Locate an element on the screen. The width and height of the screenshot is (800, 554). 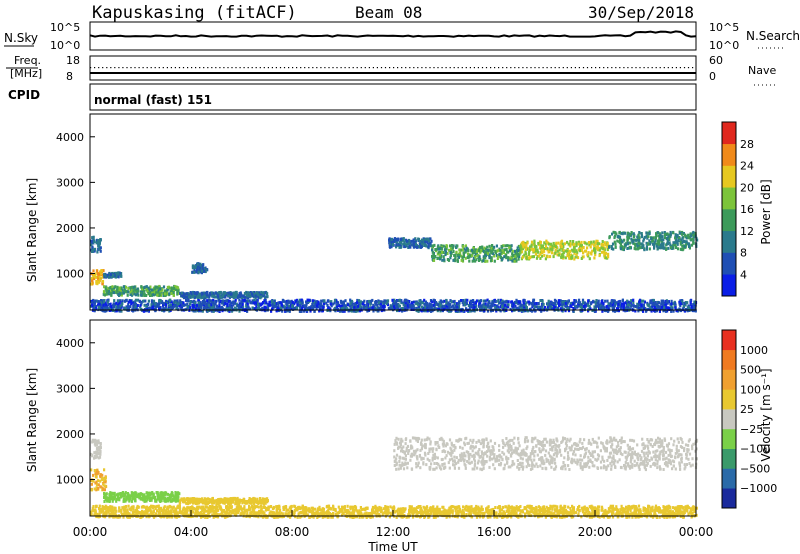
date-title: 30/Sep/2018 is located at coordinates (641, 12).